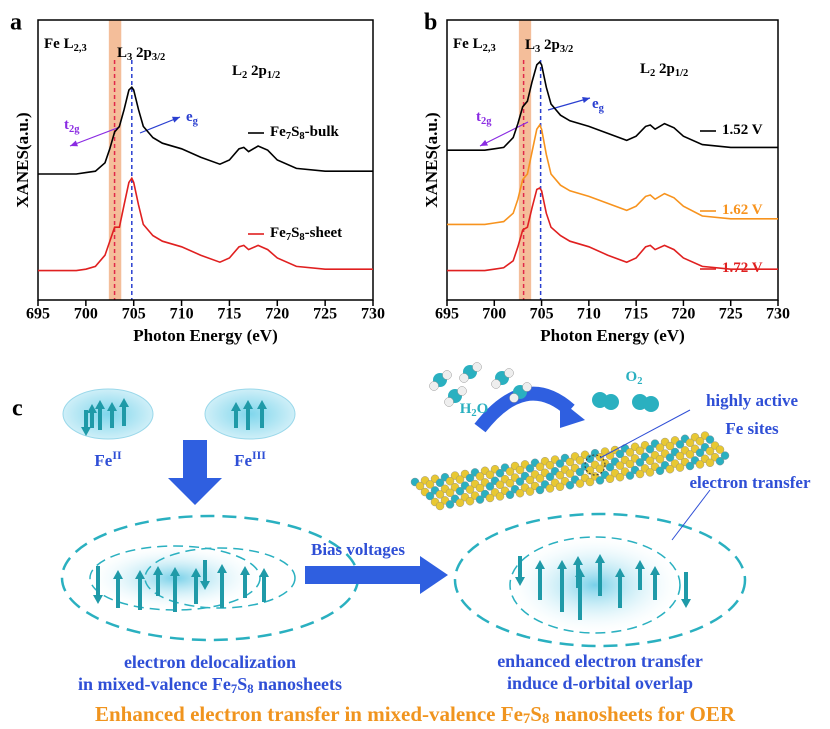  I want to click on right-arrow, so click(376, 575).